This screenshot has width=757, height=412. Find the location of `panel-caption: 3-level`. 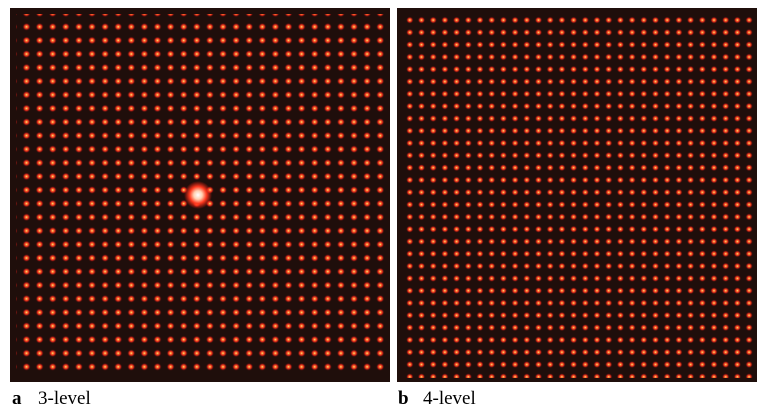

panel-caption: 3-level is located at coordinates (64, 398).